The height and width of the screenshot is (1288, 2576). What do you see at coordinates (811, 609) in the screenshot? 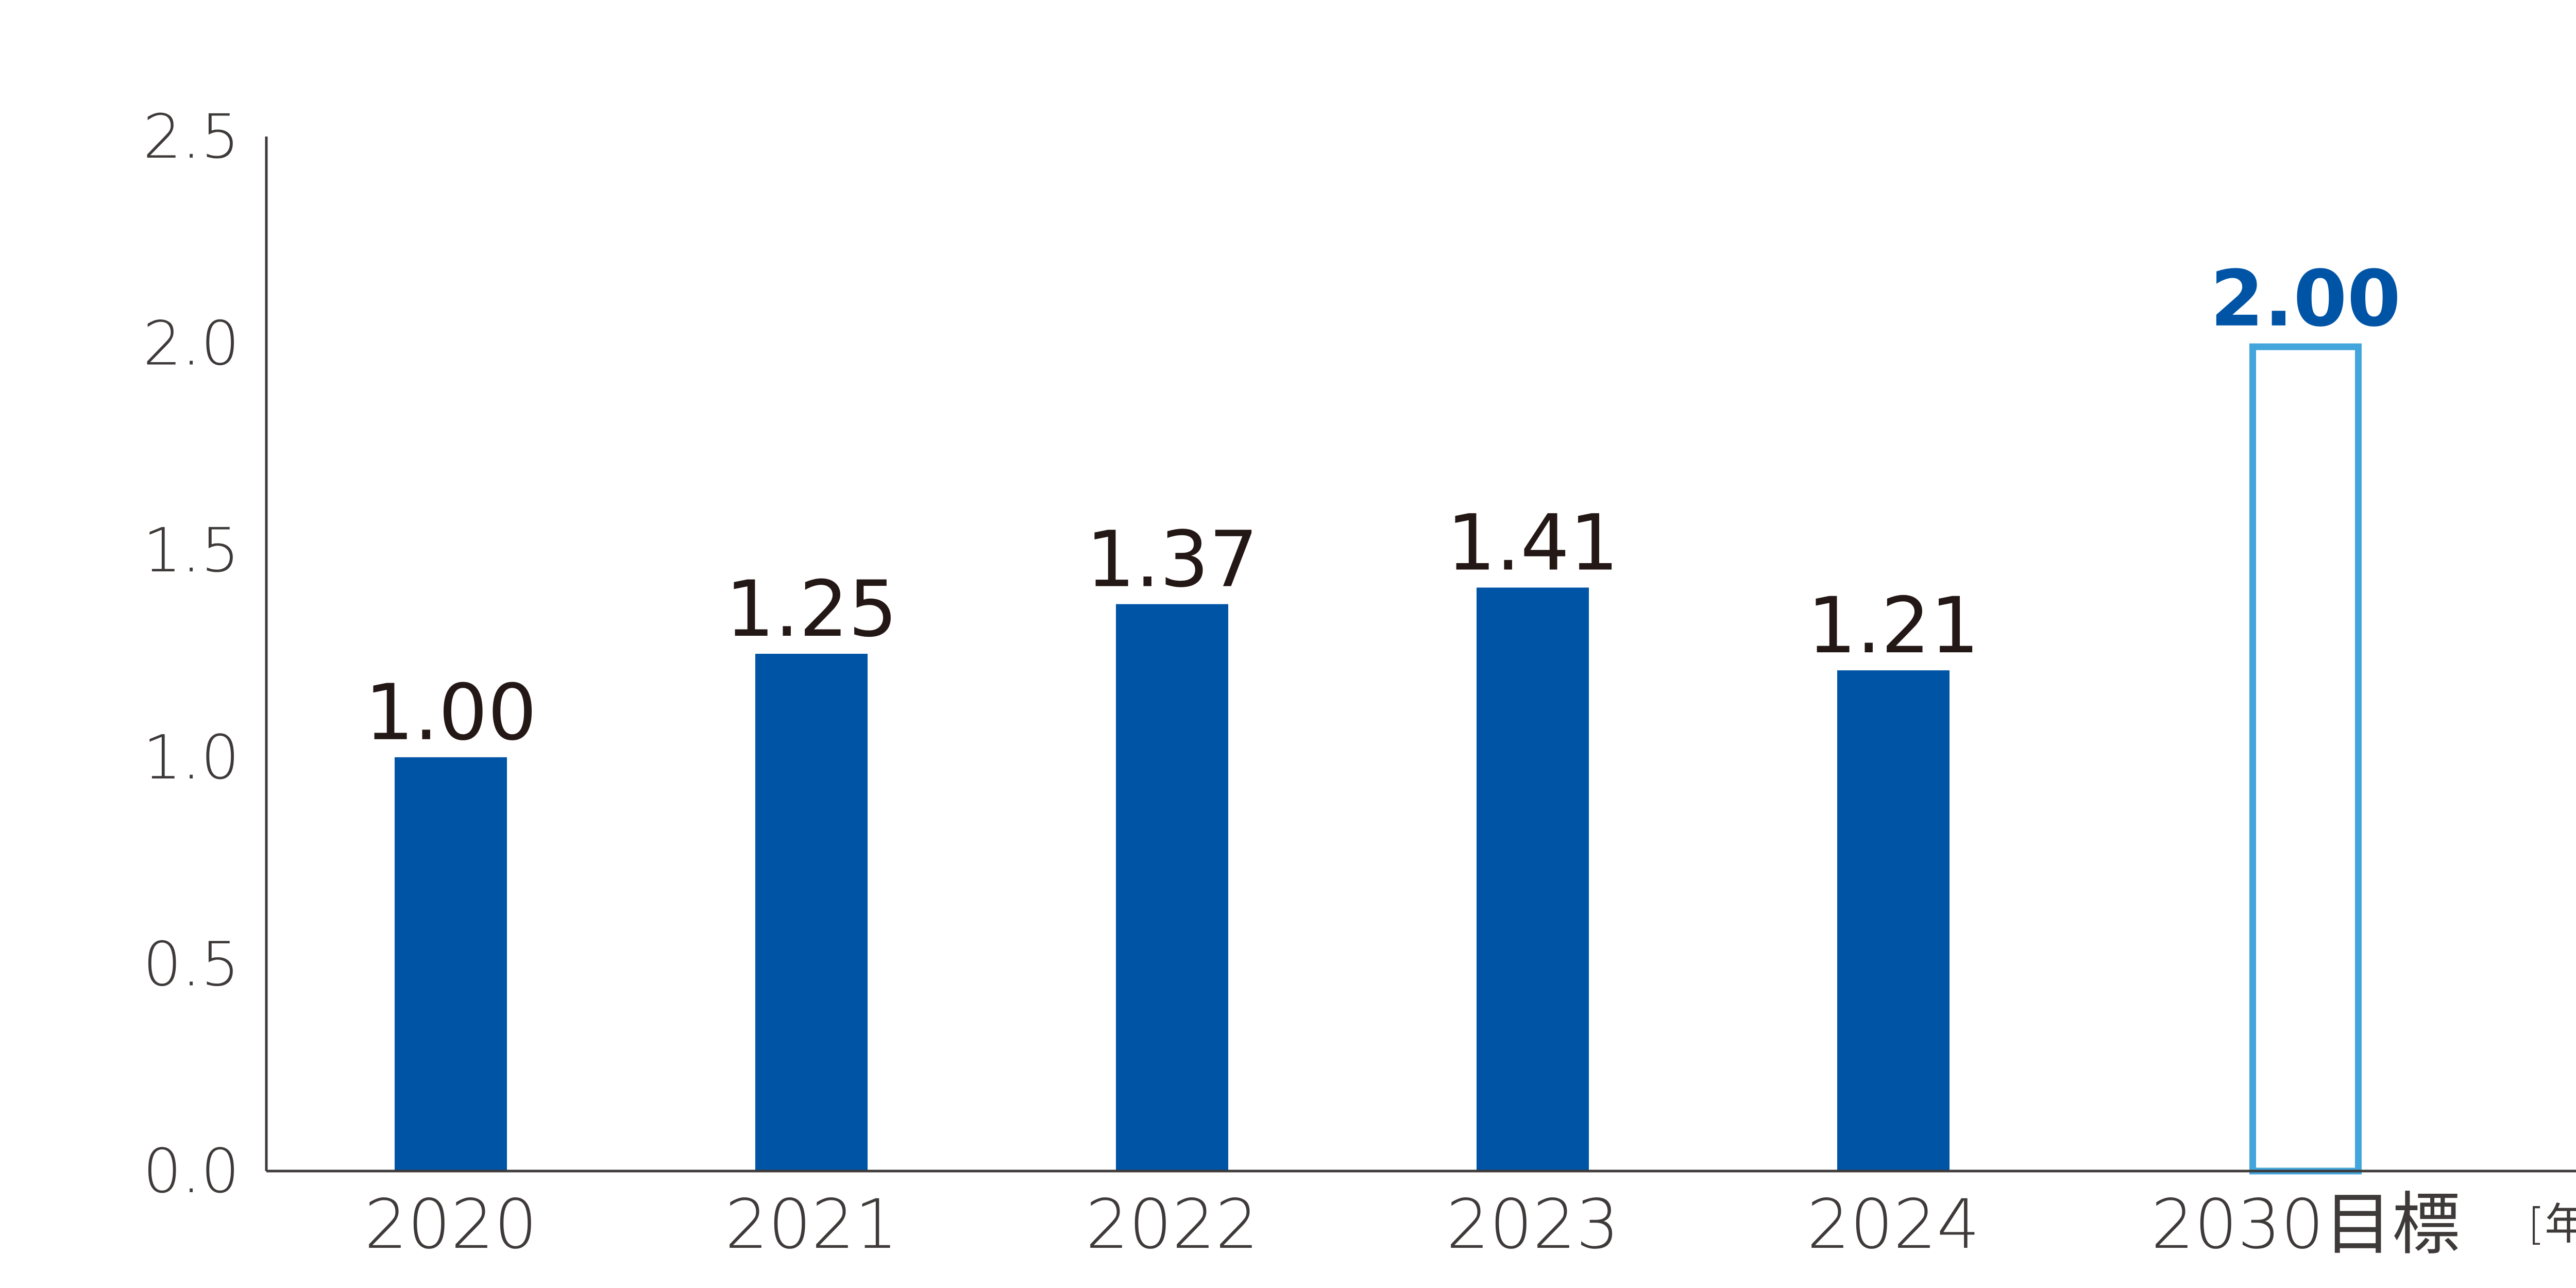
I see `bar-value-label: 1.25` at bounding box center [811, 609].